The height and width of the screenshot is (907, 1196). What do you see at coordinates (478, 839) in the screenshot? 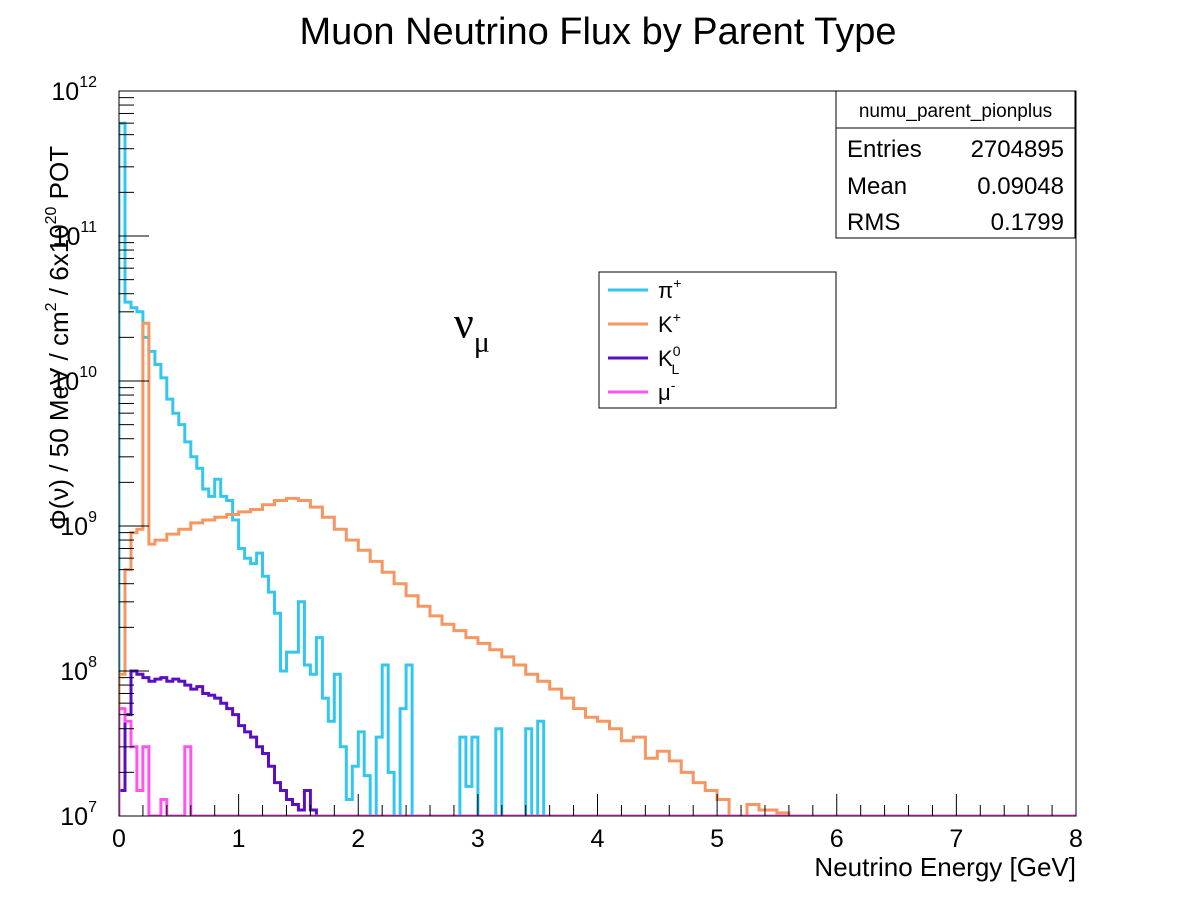
I see `x-tick-label: 3` at bounding box center [478, 839].